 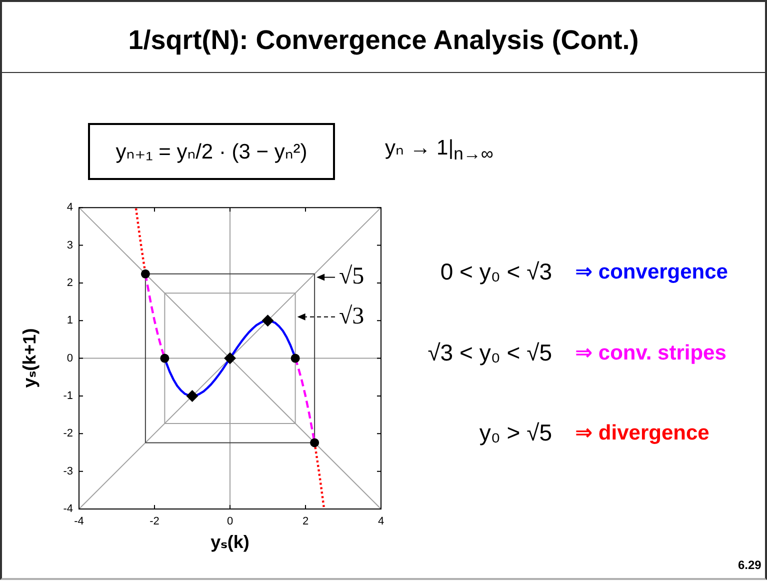 I want to click on y-tick-label: 3, so click(x=69, y=245).